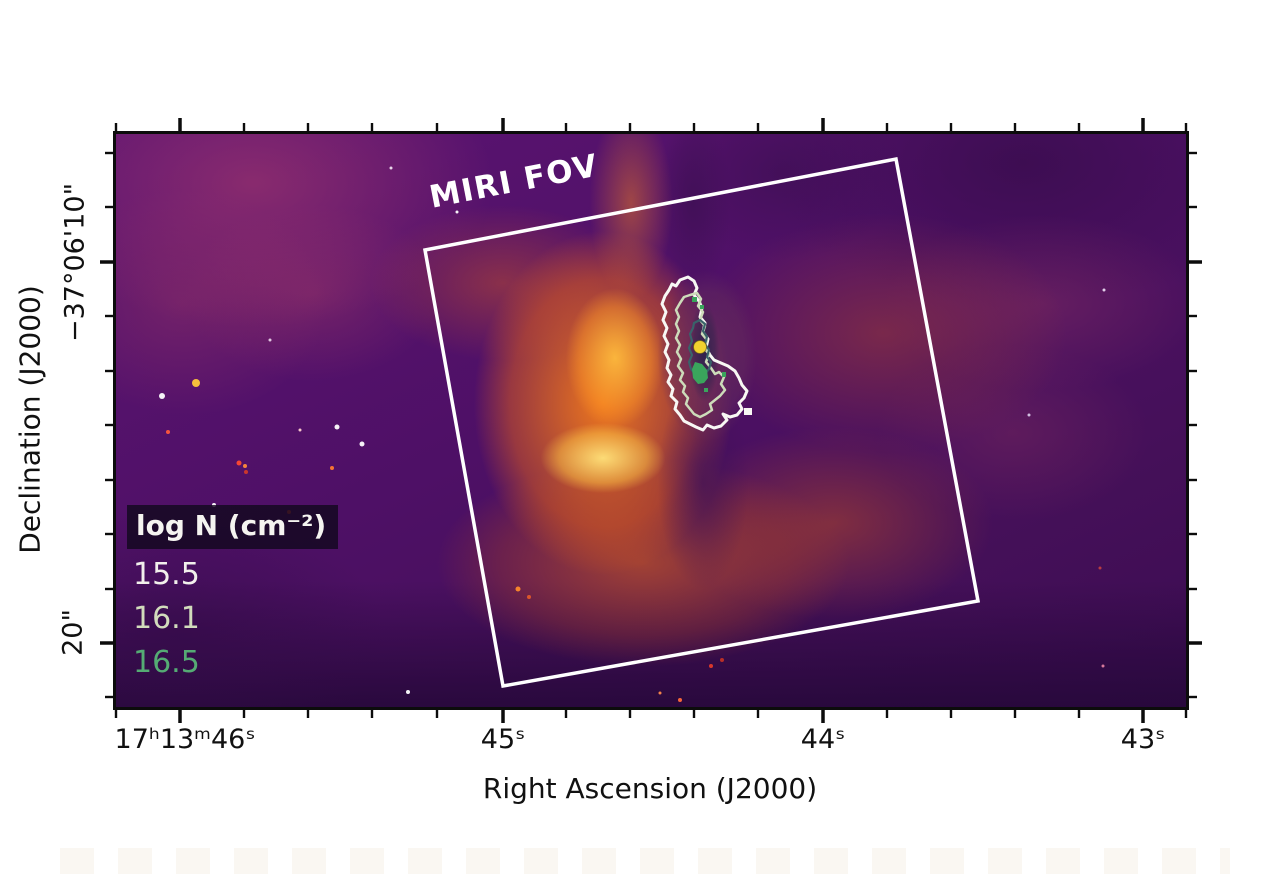  What do you see at coordinates (73, 632) in the screenshot?
I see `y-tick-label: 20"` at bounding box center [73, 632].